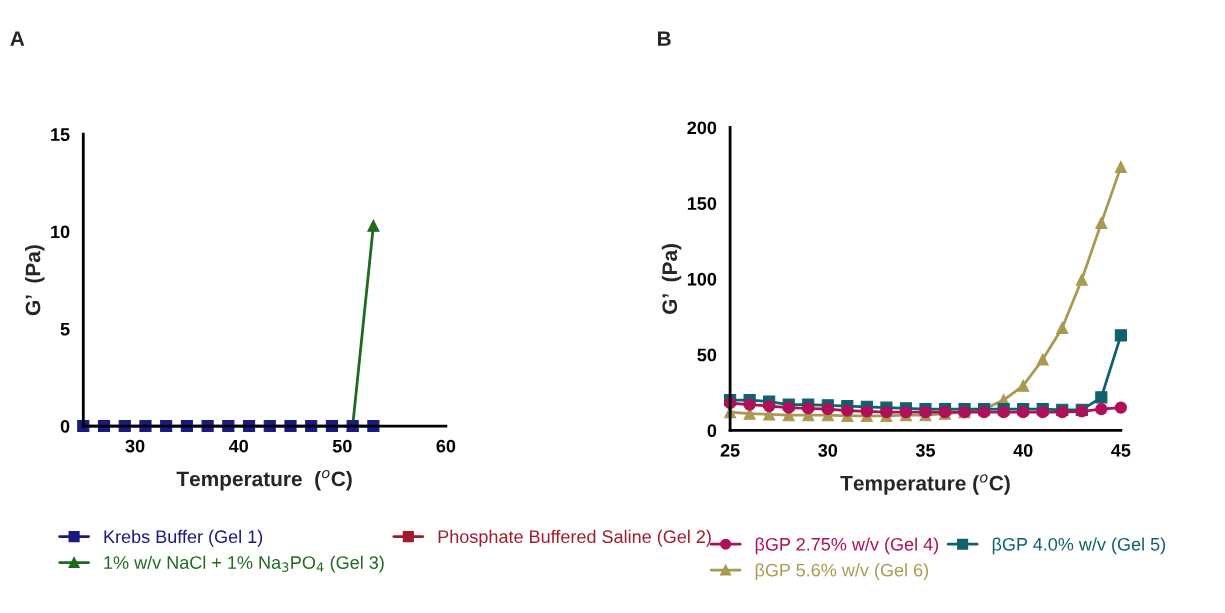 This screenshot has width=1225, height=613. I want to click on y-tick-label: 50, so click(707, 355).